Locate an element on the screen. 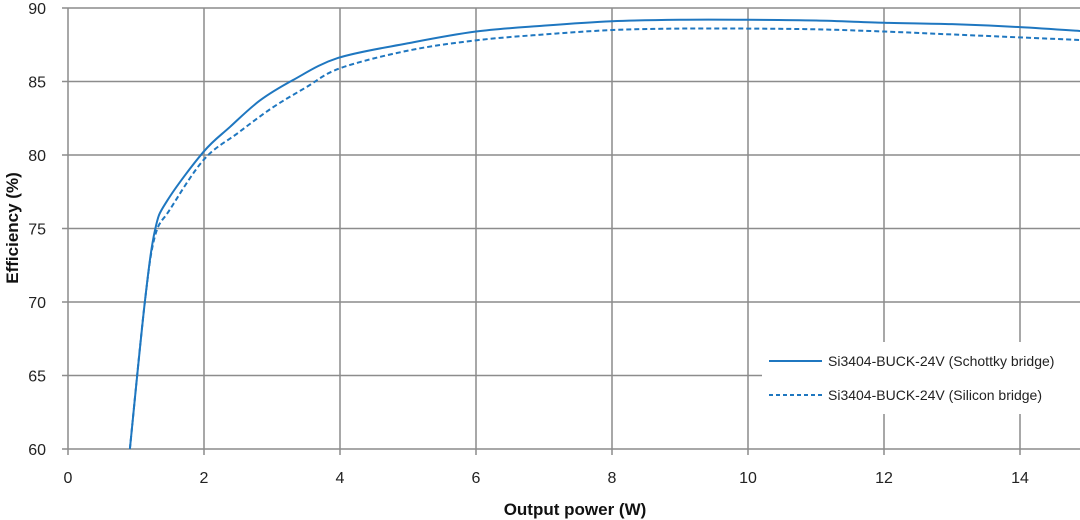 The image size is (1080, 520). x-tick-label: 0 is located at coordinates (68, 478).